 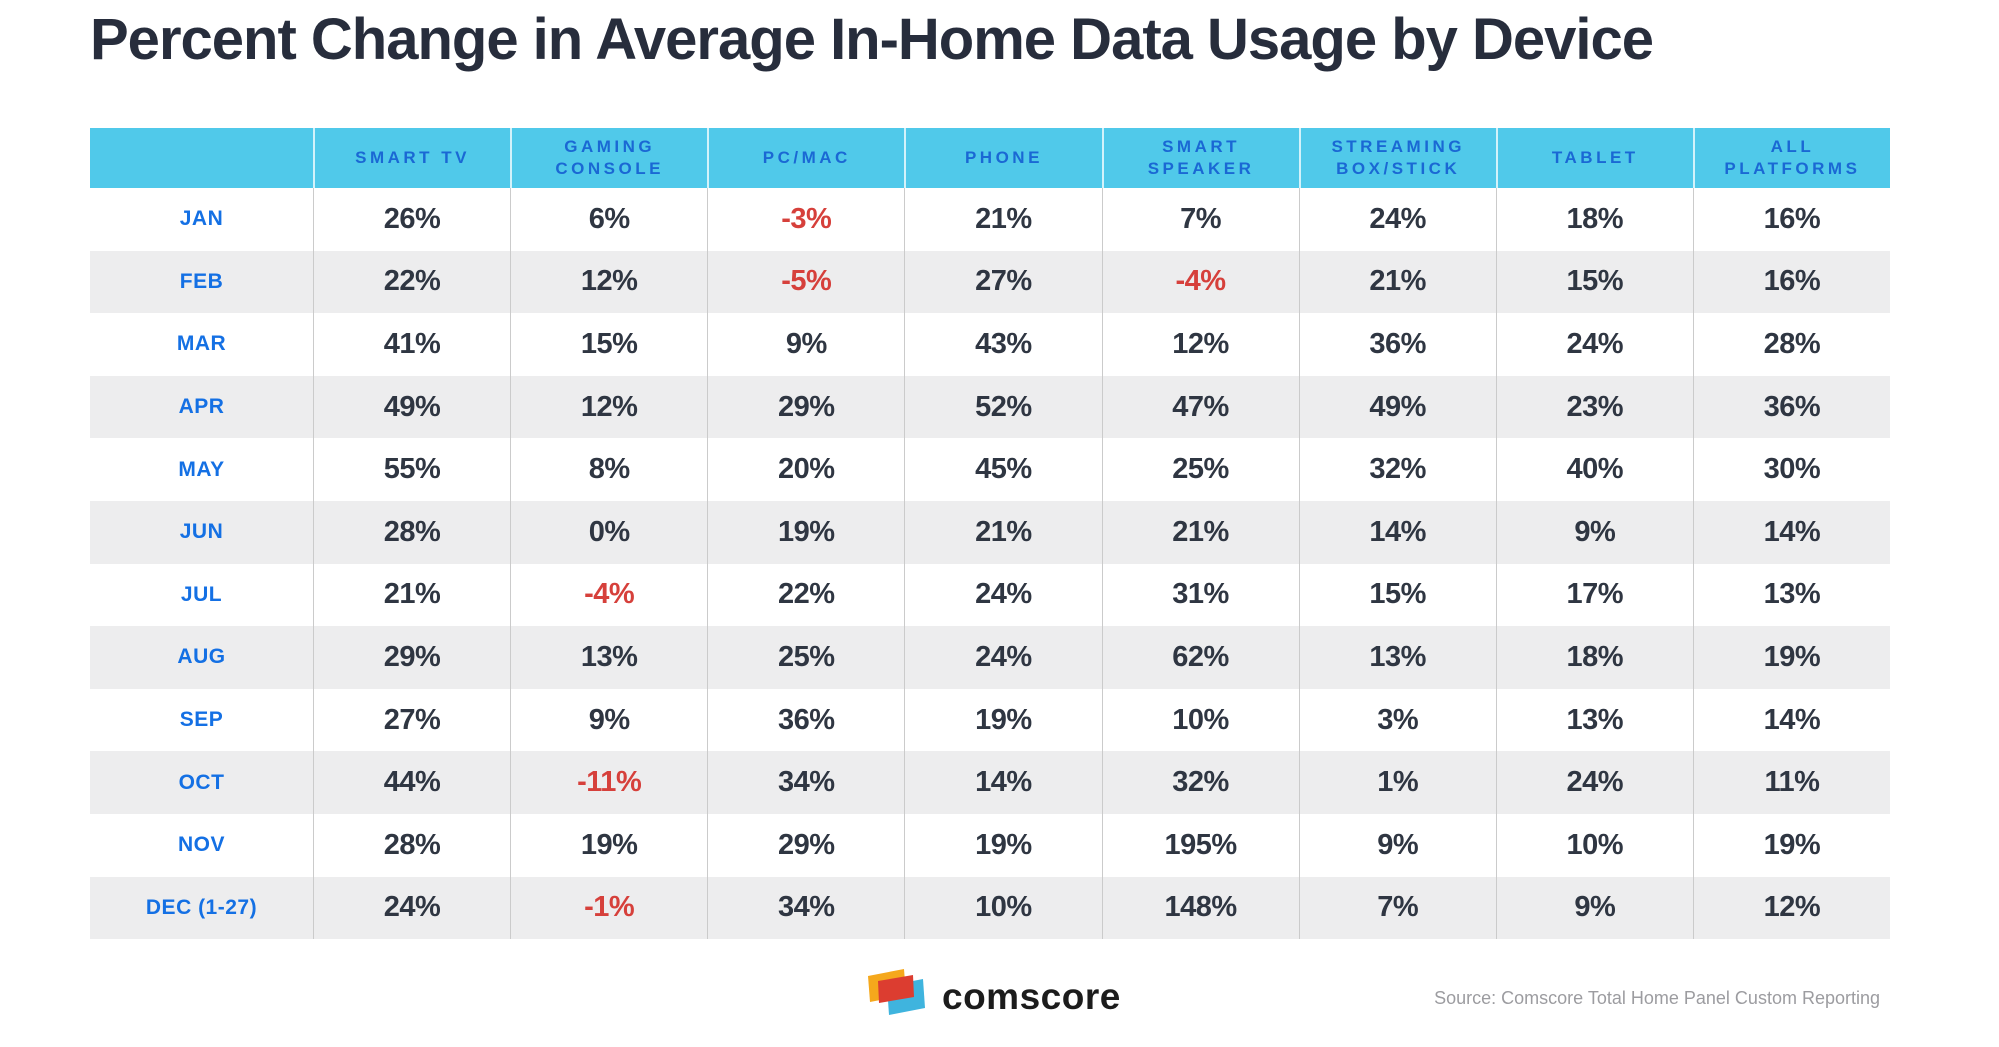 I want to click on value-cell: 62%, so click(x=1200, y=657).